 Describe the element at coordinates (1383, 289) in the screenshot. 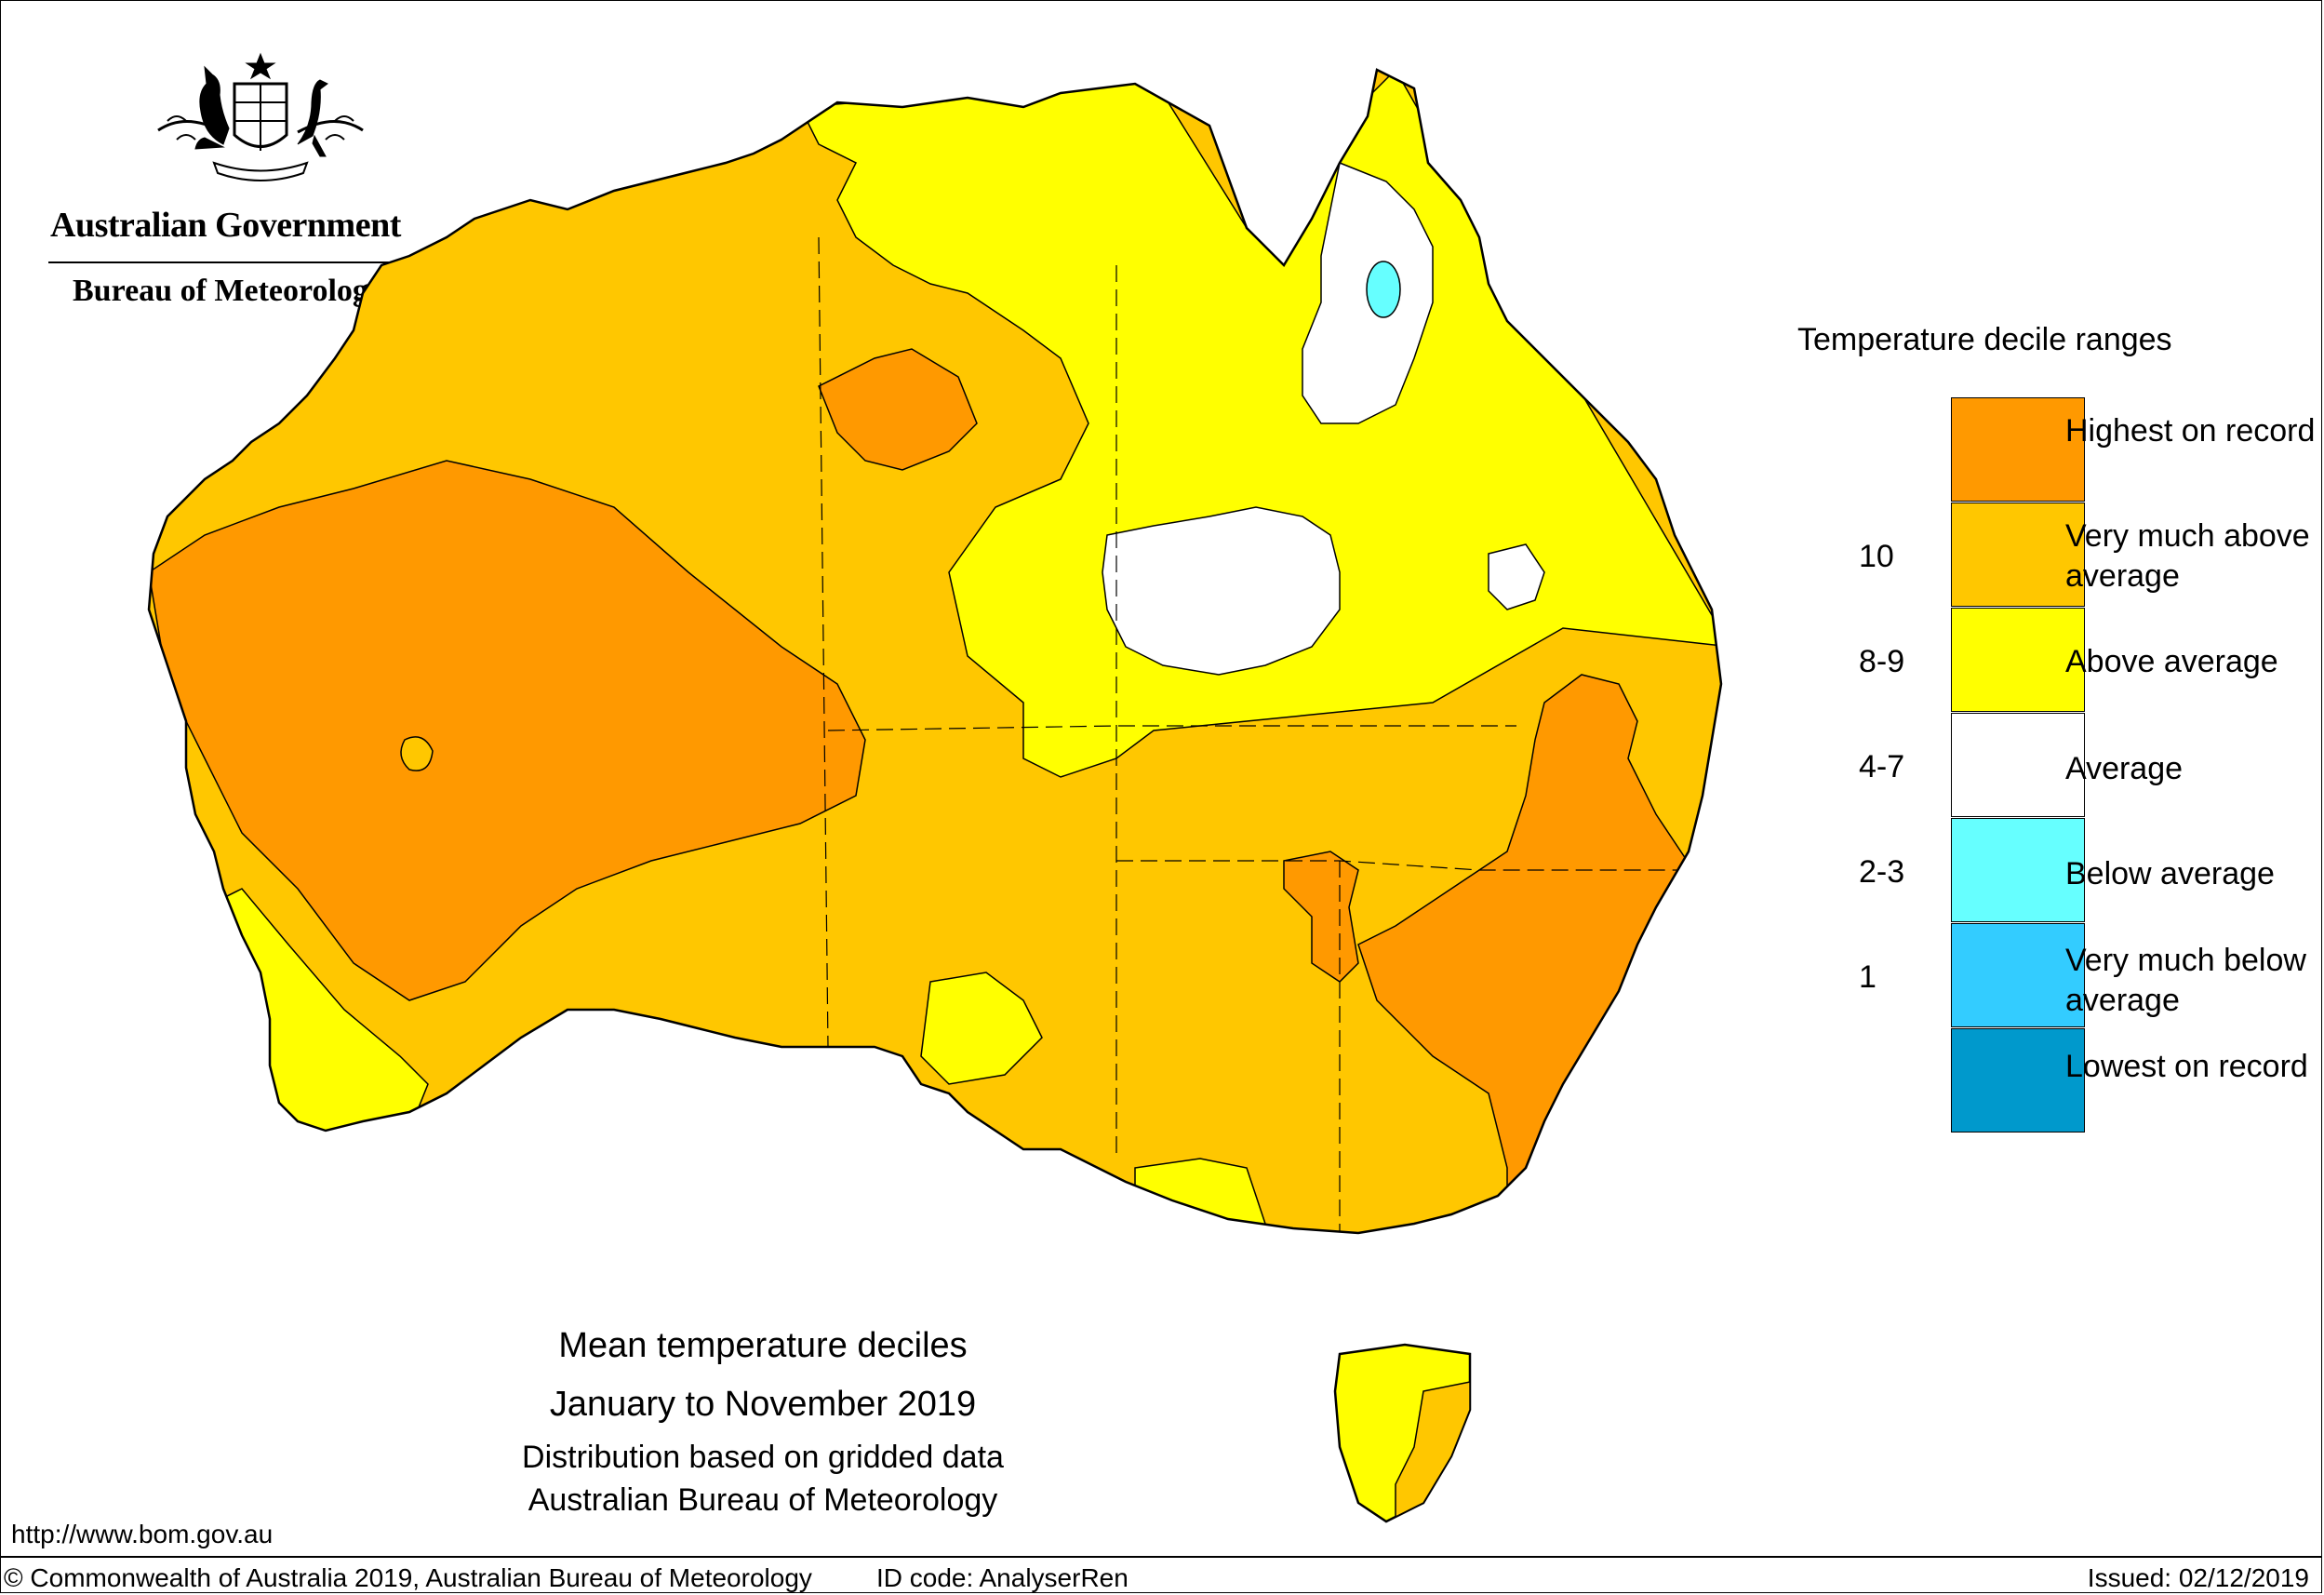

I see `below-average-cape-york` at that location.